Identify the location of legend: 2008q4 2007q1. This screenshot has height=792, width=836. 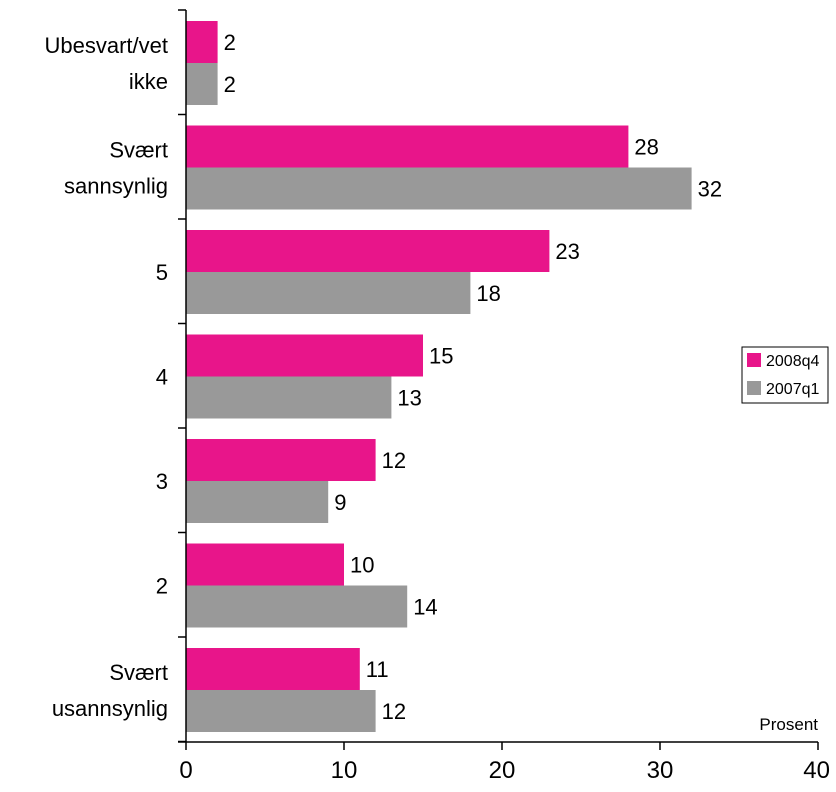
(785, 375).